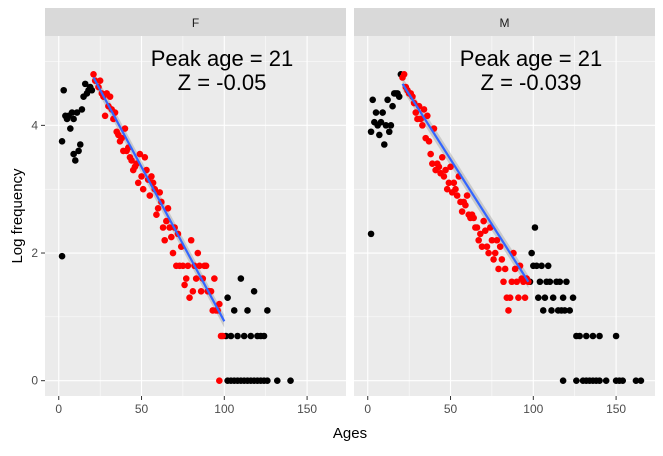 This screenshot has height=456, width=663. Describe the element at coordinates (531, 82) in the screenshot. I see `annotation-z-m: Z = -0.039` at that location.